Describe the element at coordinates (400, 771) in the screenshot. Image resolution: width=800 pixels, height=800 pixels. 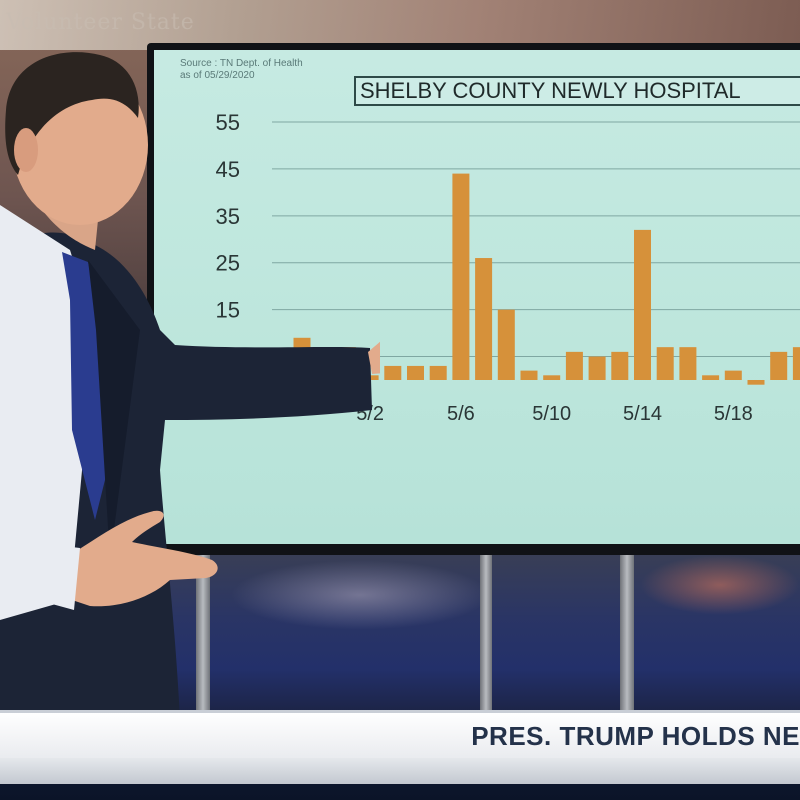
I see `lower-stripe` at that location.